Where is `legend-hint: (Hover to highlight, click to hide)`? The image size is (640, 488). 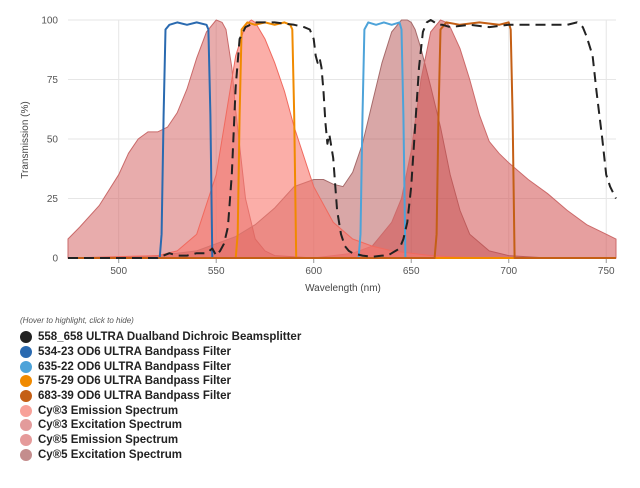 legend-hint: (Hover to highlight, click to hide) is located at coordinates (77, 320).